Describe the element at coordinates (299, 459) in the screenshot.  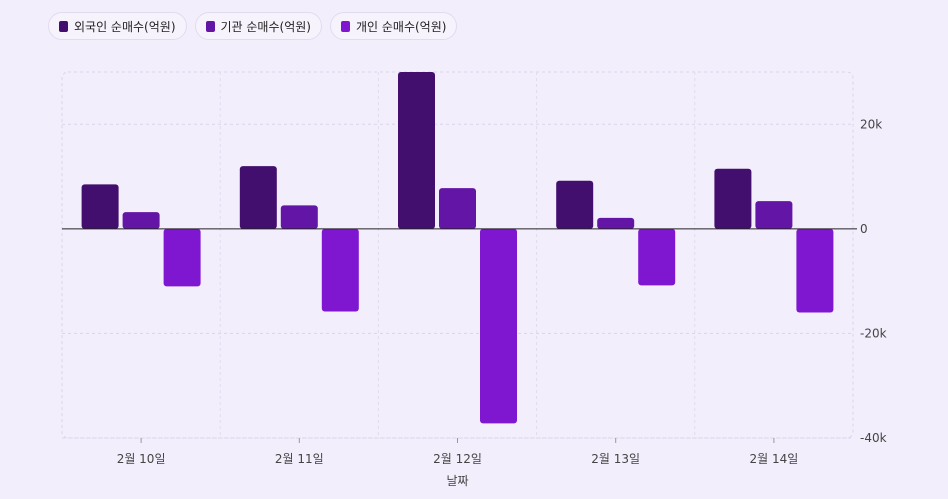
I see `x-tick-label: 2월 11일` at that location.